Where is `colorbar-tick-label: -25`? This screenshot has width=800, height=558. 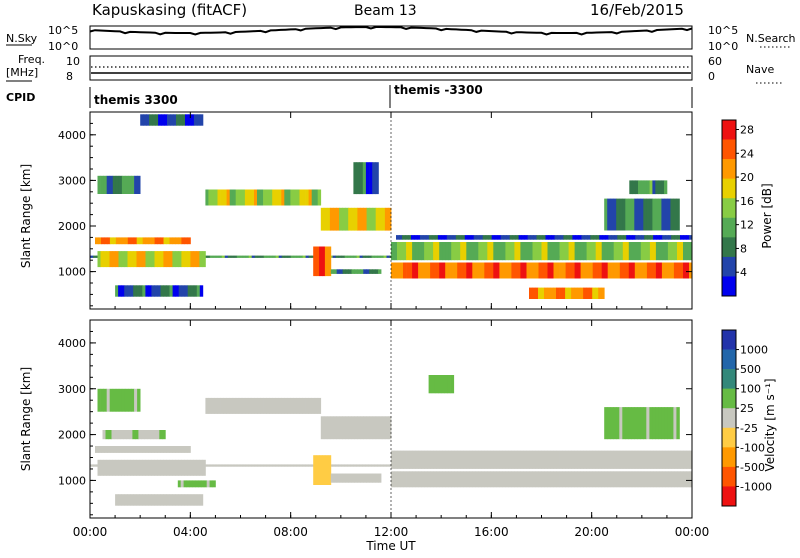
colorbar-tick-label: -25 is located at coordinates (749, 428).